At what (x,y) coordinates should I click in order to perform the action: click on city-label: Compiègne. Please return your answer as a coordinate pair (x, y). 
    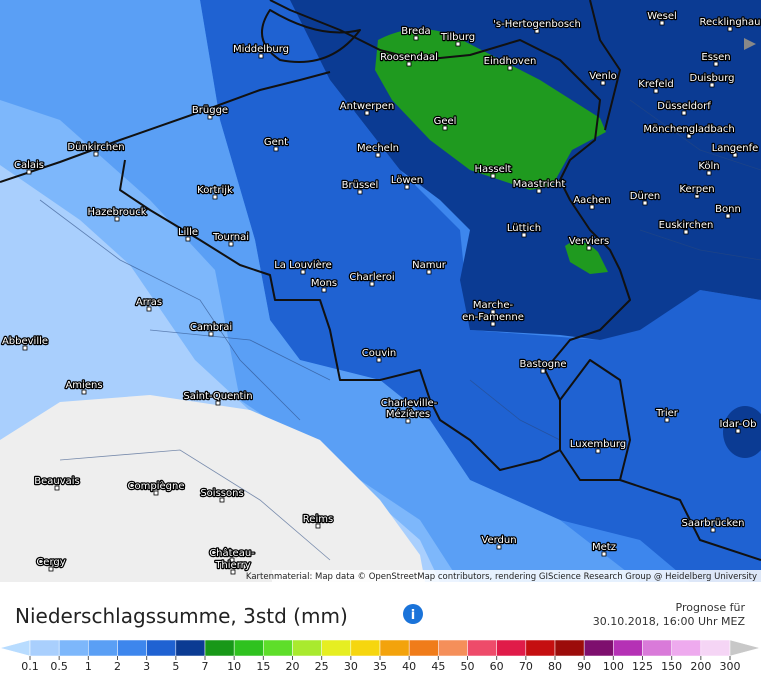
    Looking at the image, I should click on (156, 486).